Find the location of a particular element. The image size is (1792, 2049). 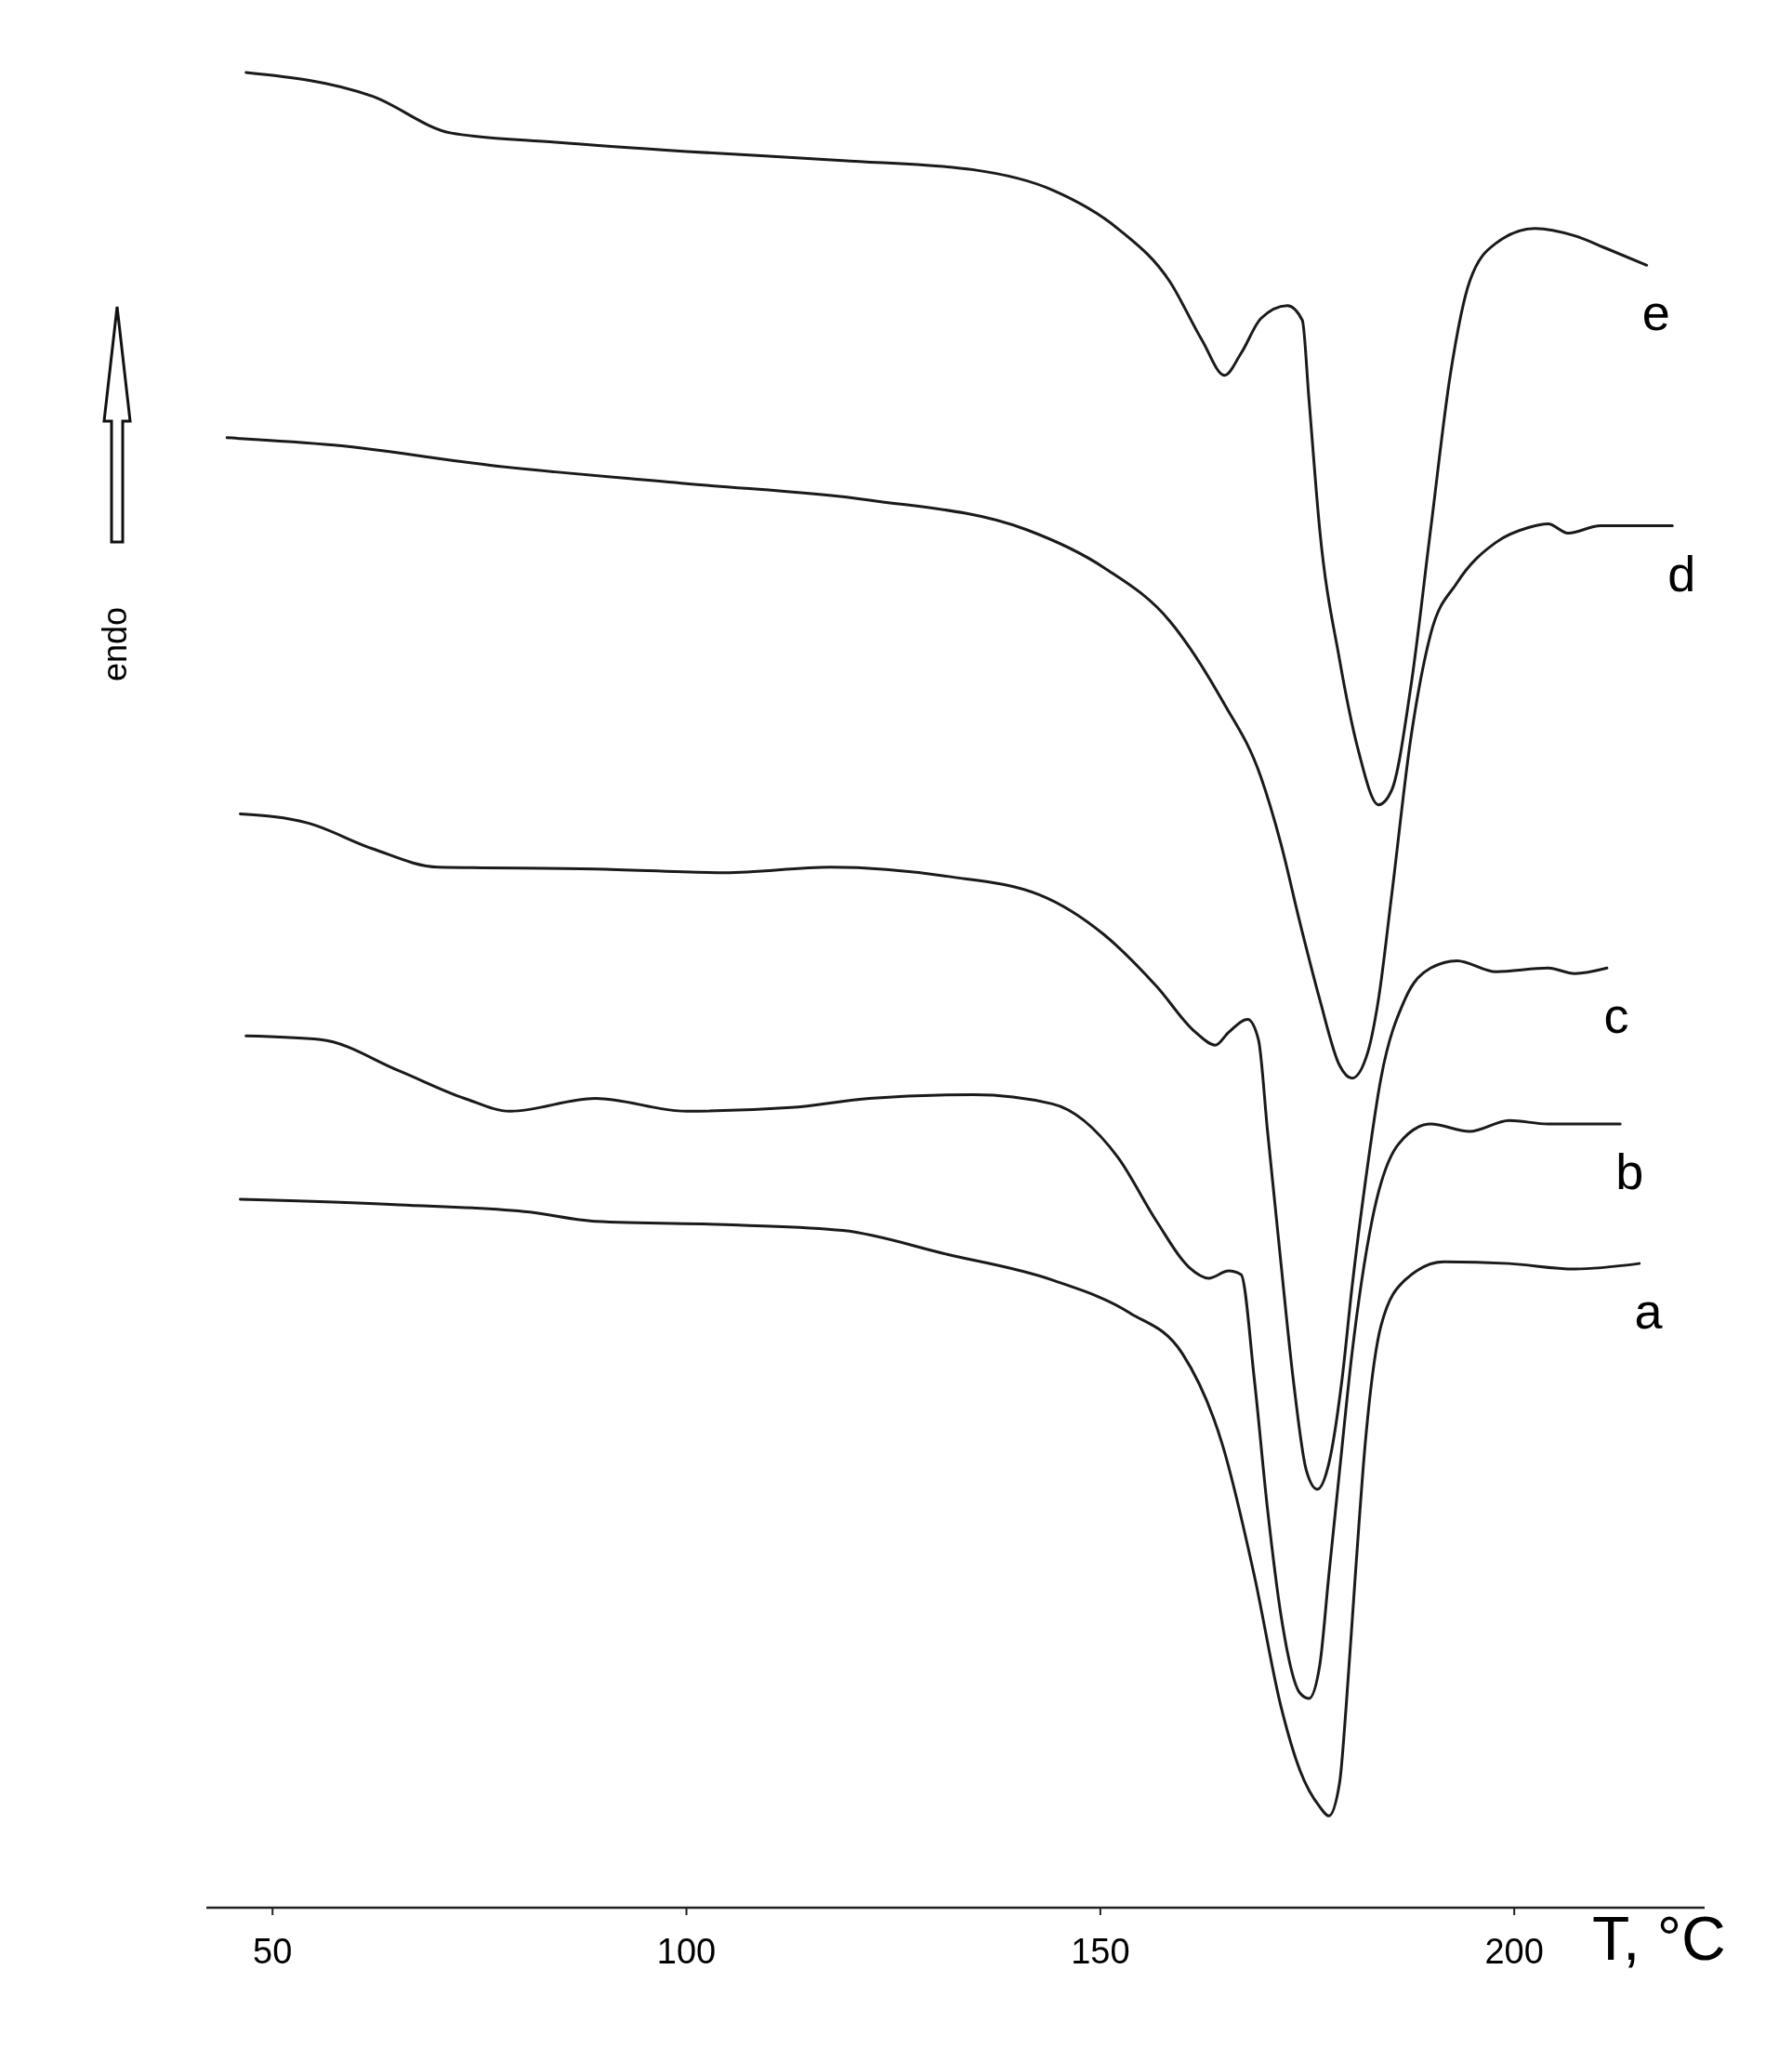

x-axis-title: T, °C is located at coordinates (1659, 1939).